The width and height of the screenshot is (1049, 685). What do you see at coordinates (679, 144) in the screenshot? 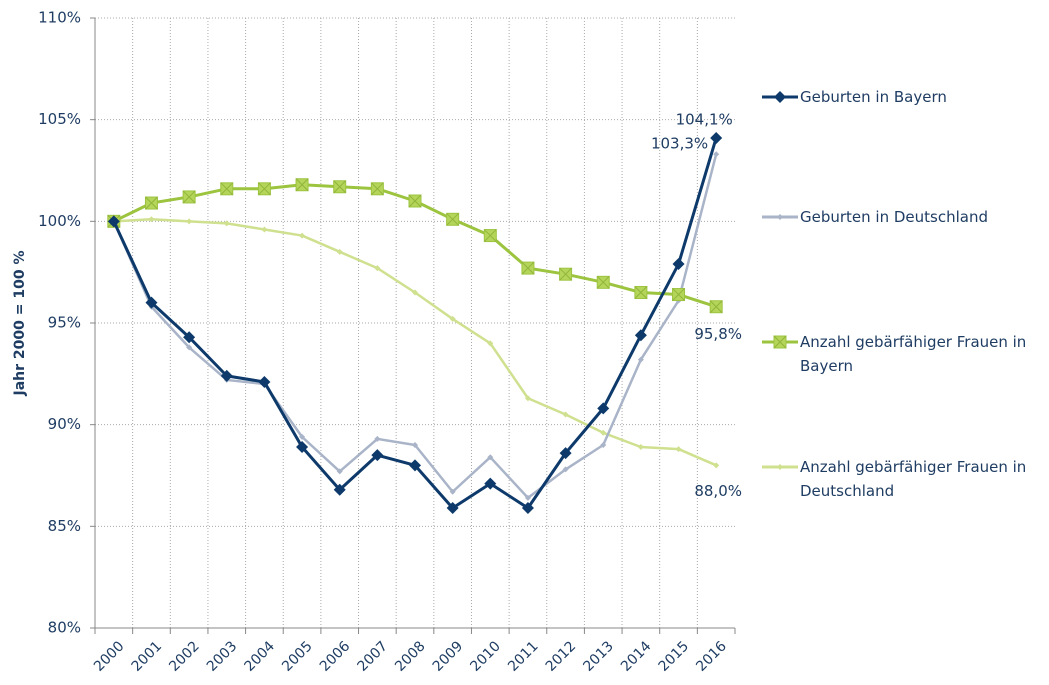
I see `data-label: 103,3%` at bounding box center [679, 144].